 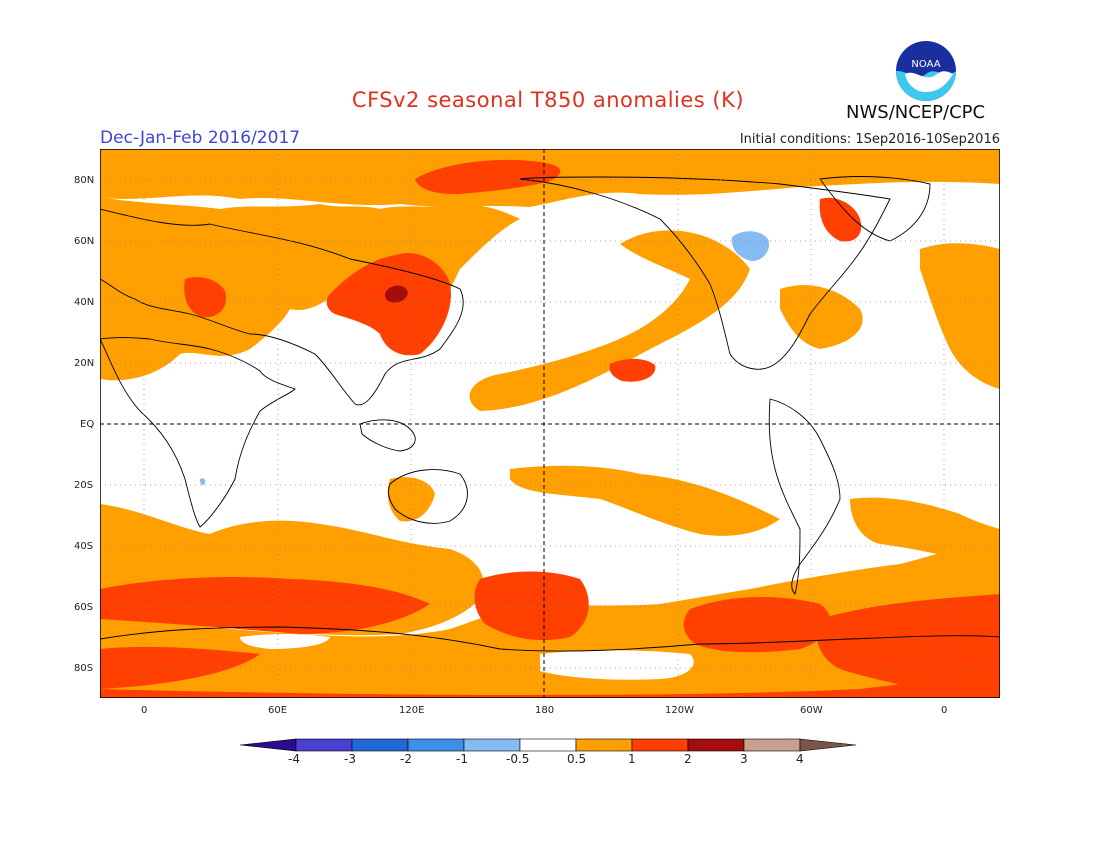 I want to click on colorbar-arrow-low, so click(x=268, y=745).